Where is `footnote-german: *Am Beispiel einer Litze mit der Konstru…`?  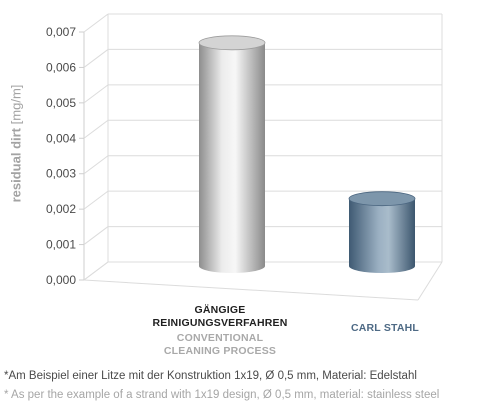 footnote-german: *Am Beispiel einer Litze mit der Konstru… is located at coordinates (210, 376).